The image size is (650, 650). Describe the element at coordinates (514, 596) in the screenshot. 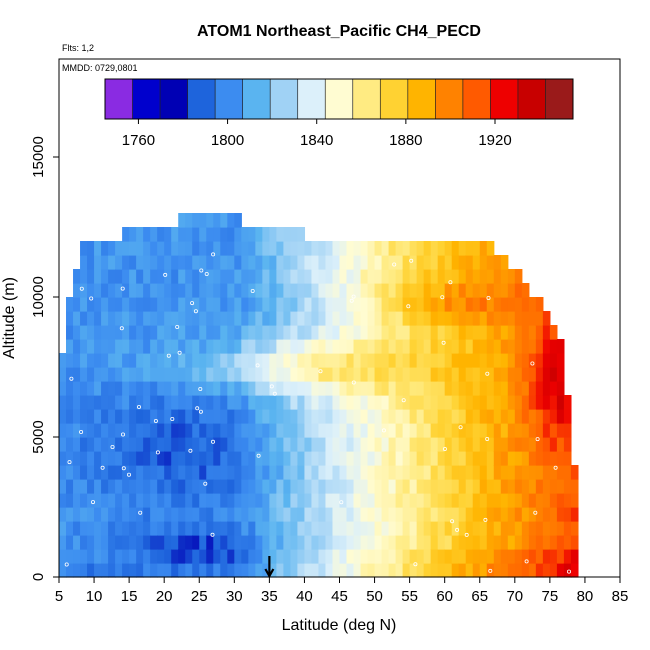

I see `x-tick-label: 70` at that location.